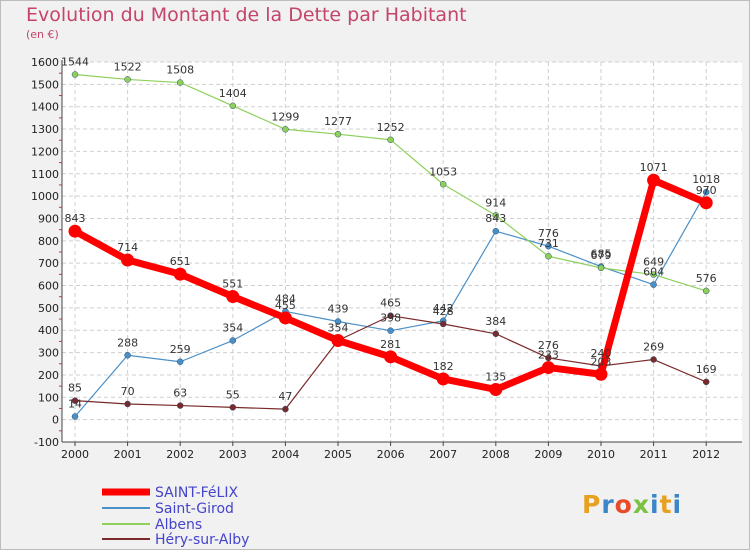 This screenshot has width=750, height=550. I want to click on data-label-0: 551, so click(232, 283).